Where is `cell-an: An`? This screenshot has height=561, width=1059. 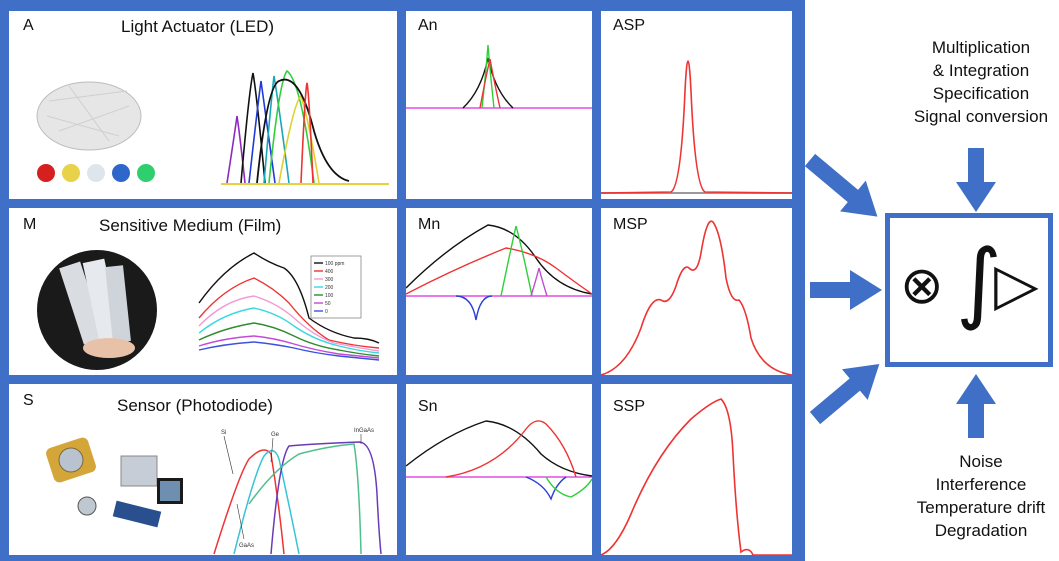
cell-an: An is located at coordinates (499, 105).